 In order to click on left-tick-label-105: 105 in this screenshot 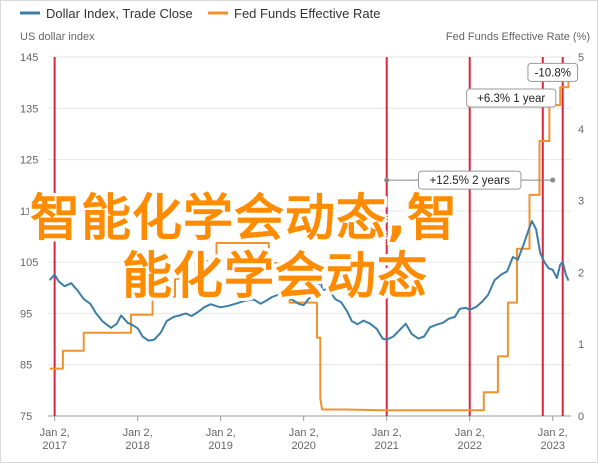, I will do `click(29, 263)`.